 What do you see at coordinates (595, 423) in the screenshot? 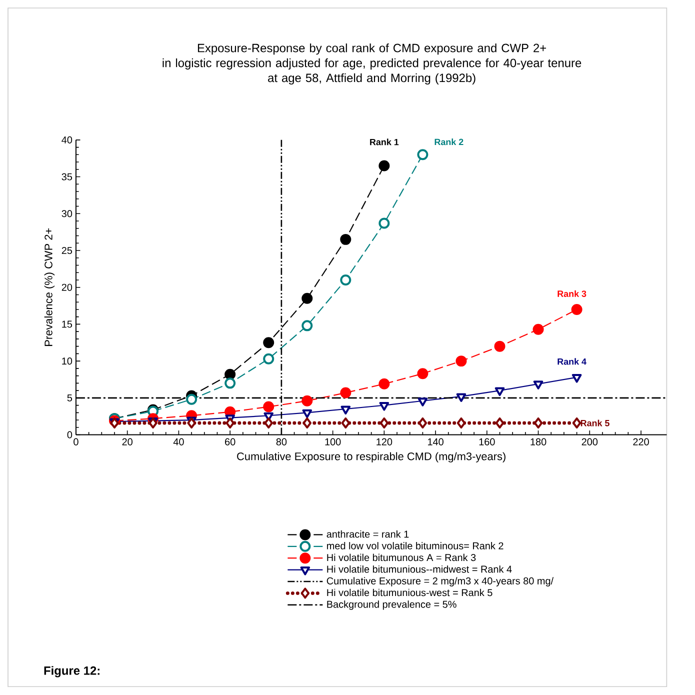
I see `annotation: Rank 5` at bounding box center [595, 423].